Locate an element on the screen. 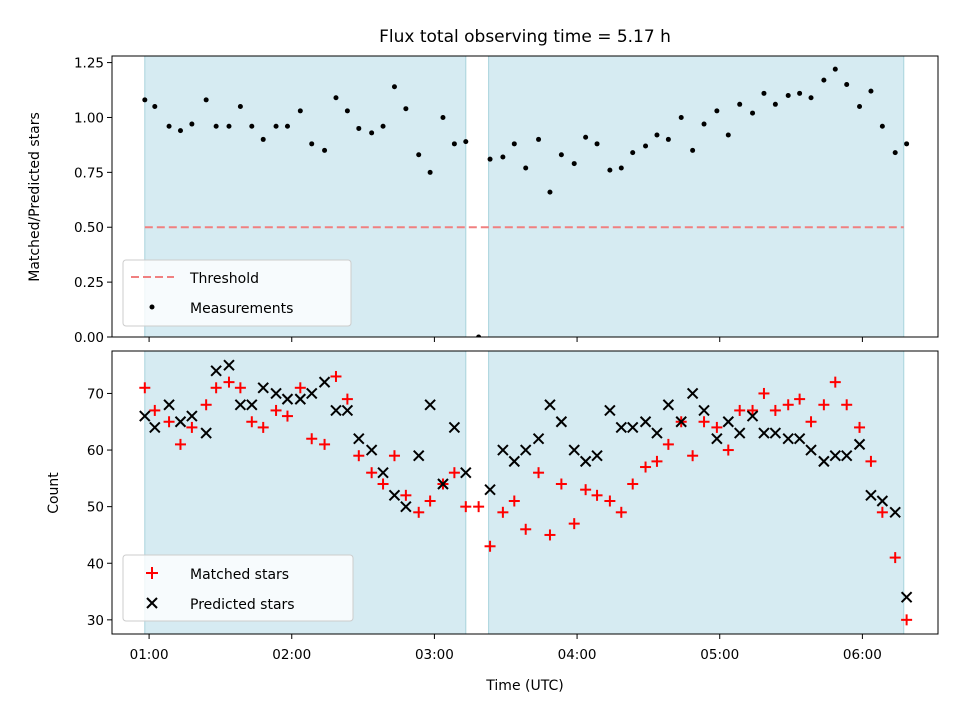 The image size is (960, 720). legend-matched-swatch is located at coordinates (152, 573).